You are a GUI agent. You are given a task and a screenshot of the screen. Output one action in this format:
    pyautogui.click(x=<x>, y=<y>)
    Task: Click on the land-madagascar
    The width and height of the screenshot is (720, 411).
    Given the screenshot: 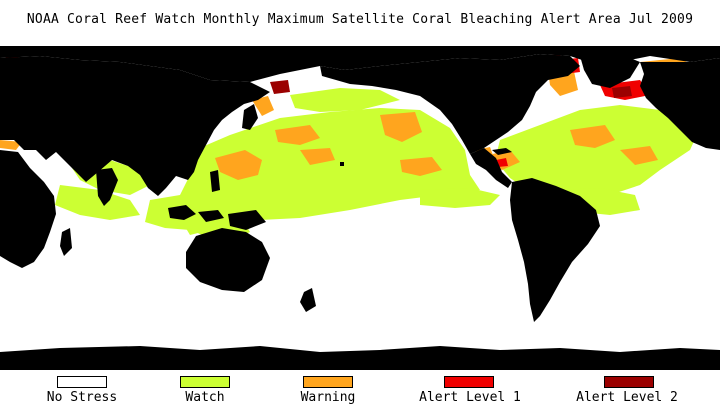 What is the action you would take?
    pyautogui.click(x=66, y=242)
    